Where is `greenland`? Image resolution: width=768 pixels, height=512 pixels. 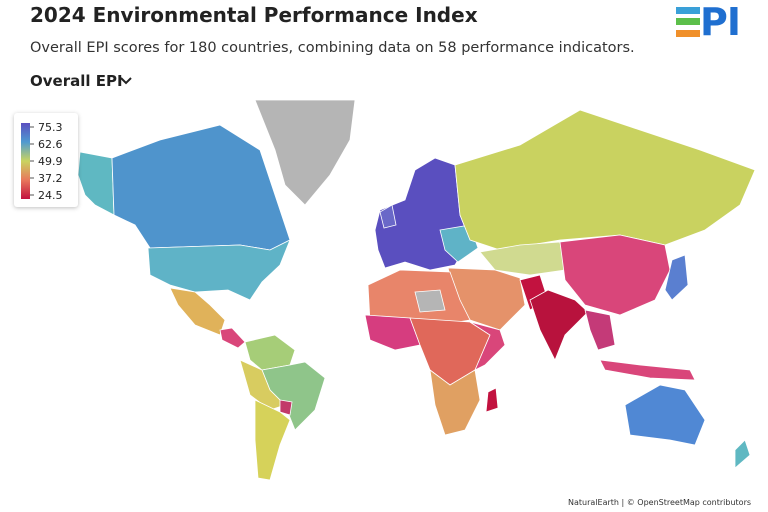 greenland is located at coordinates (305, 152).